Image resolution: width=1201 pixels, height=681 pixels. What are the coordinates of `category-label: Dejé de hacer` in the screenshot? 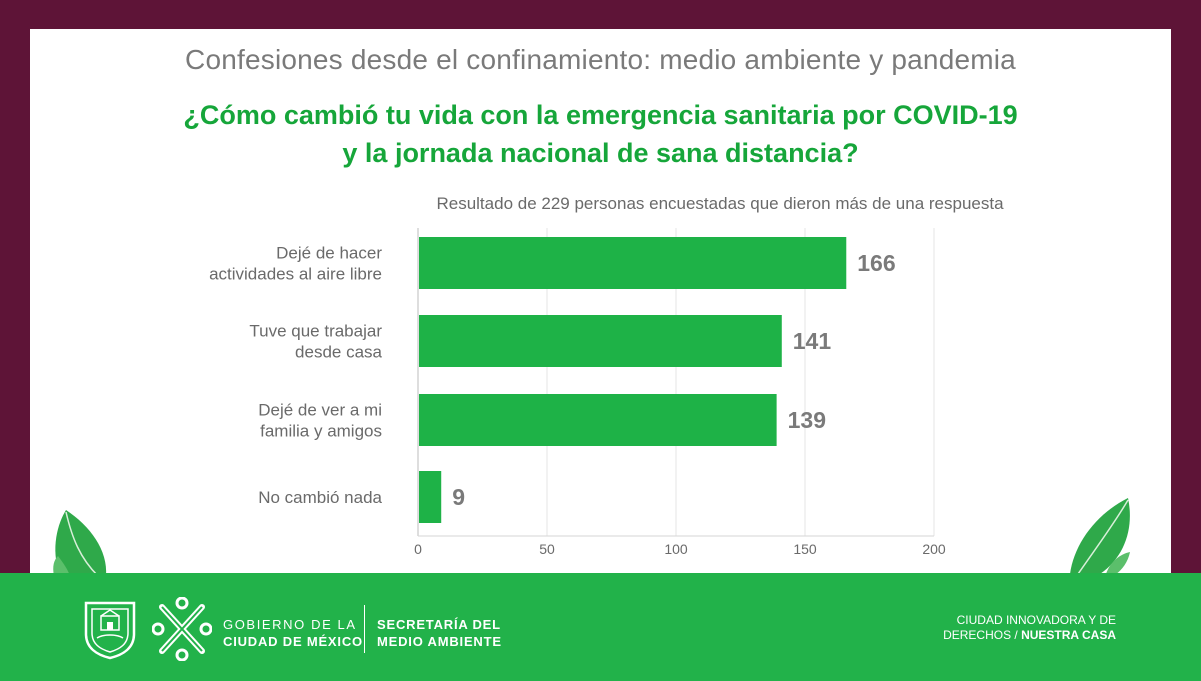 It's located at (329, 253).